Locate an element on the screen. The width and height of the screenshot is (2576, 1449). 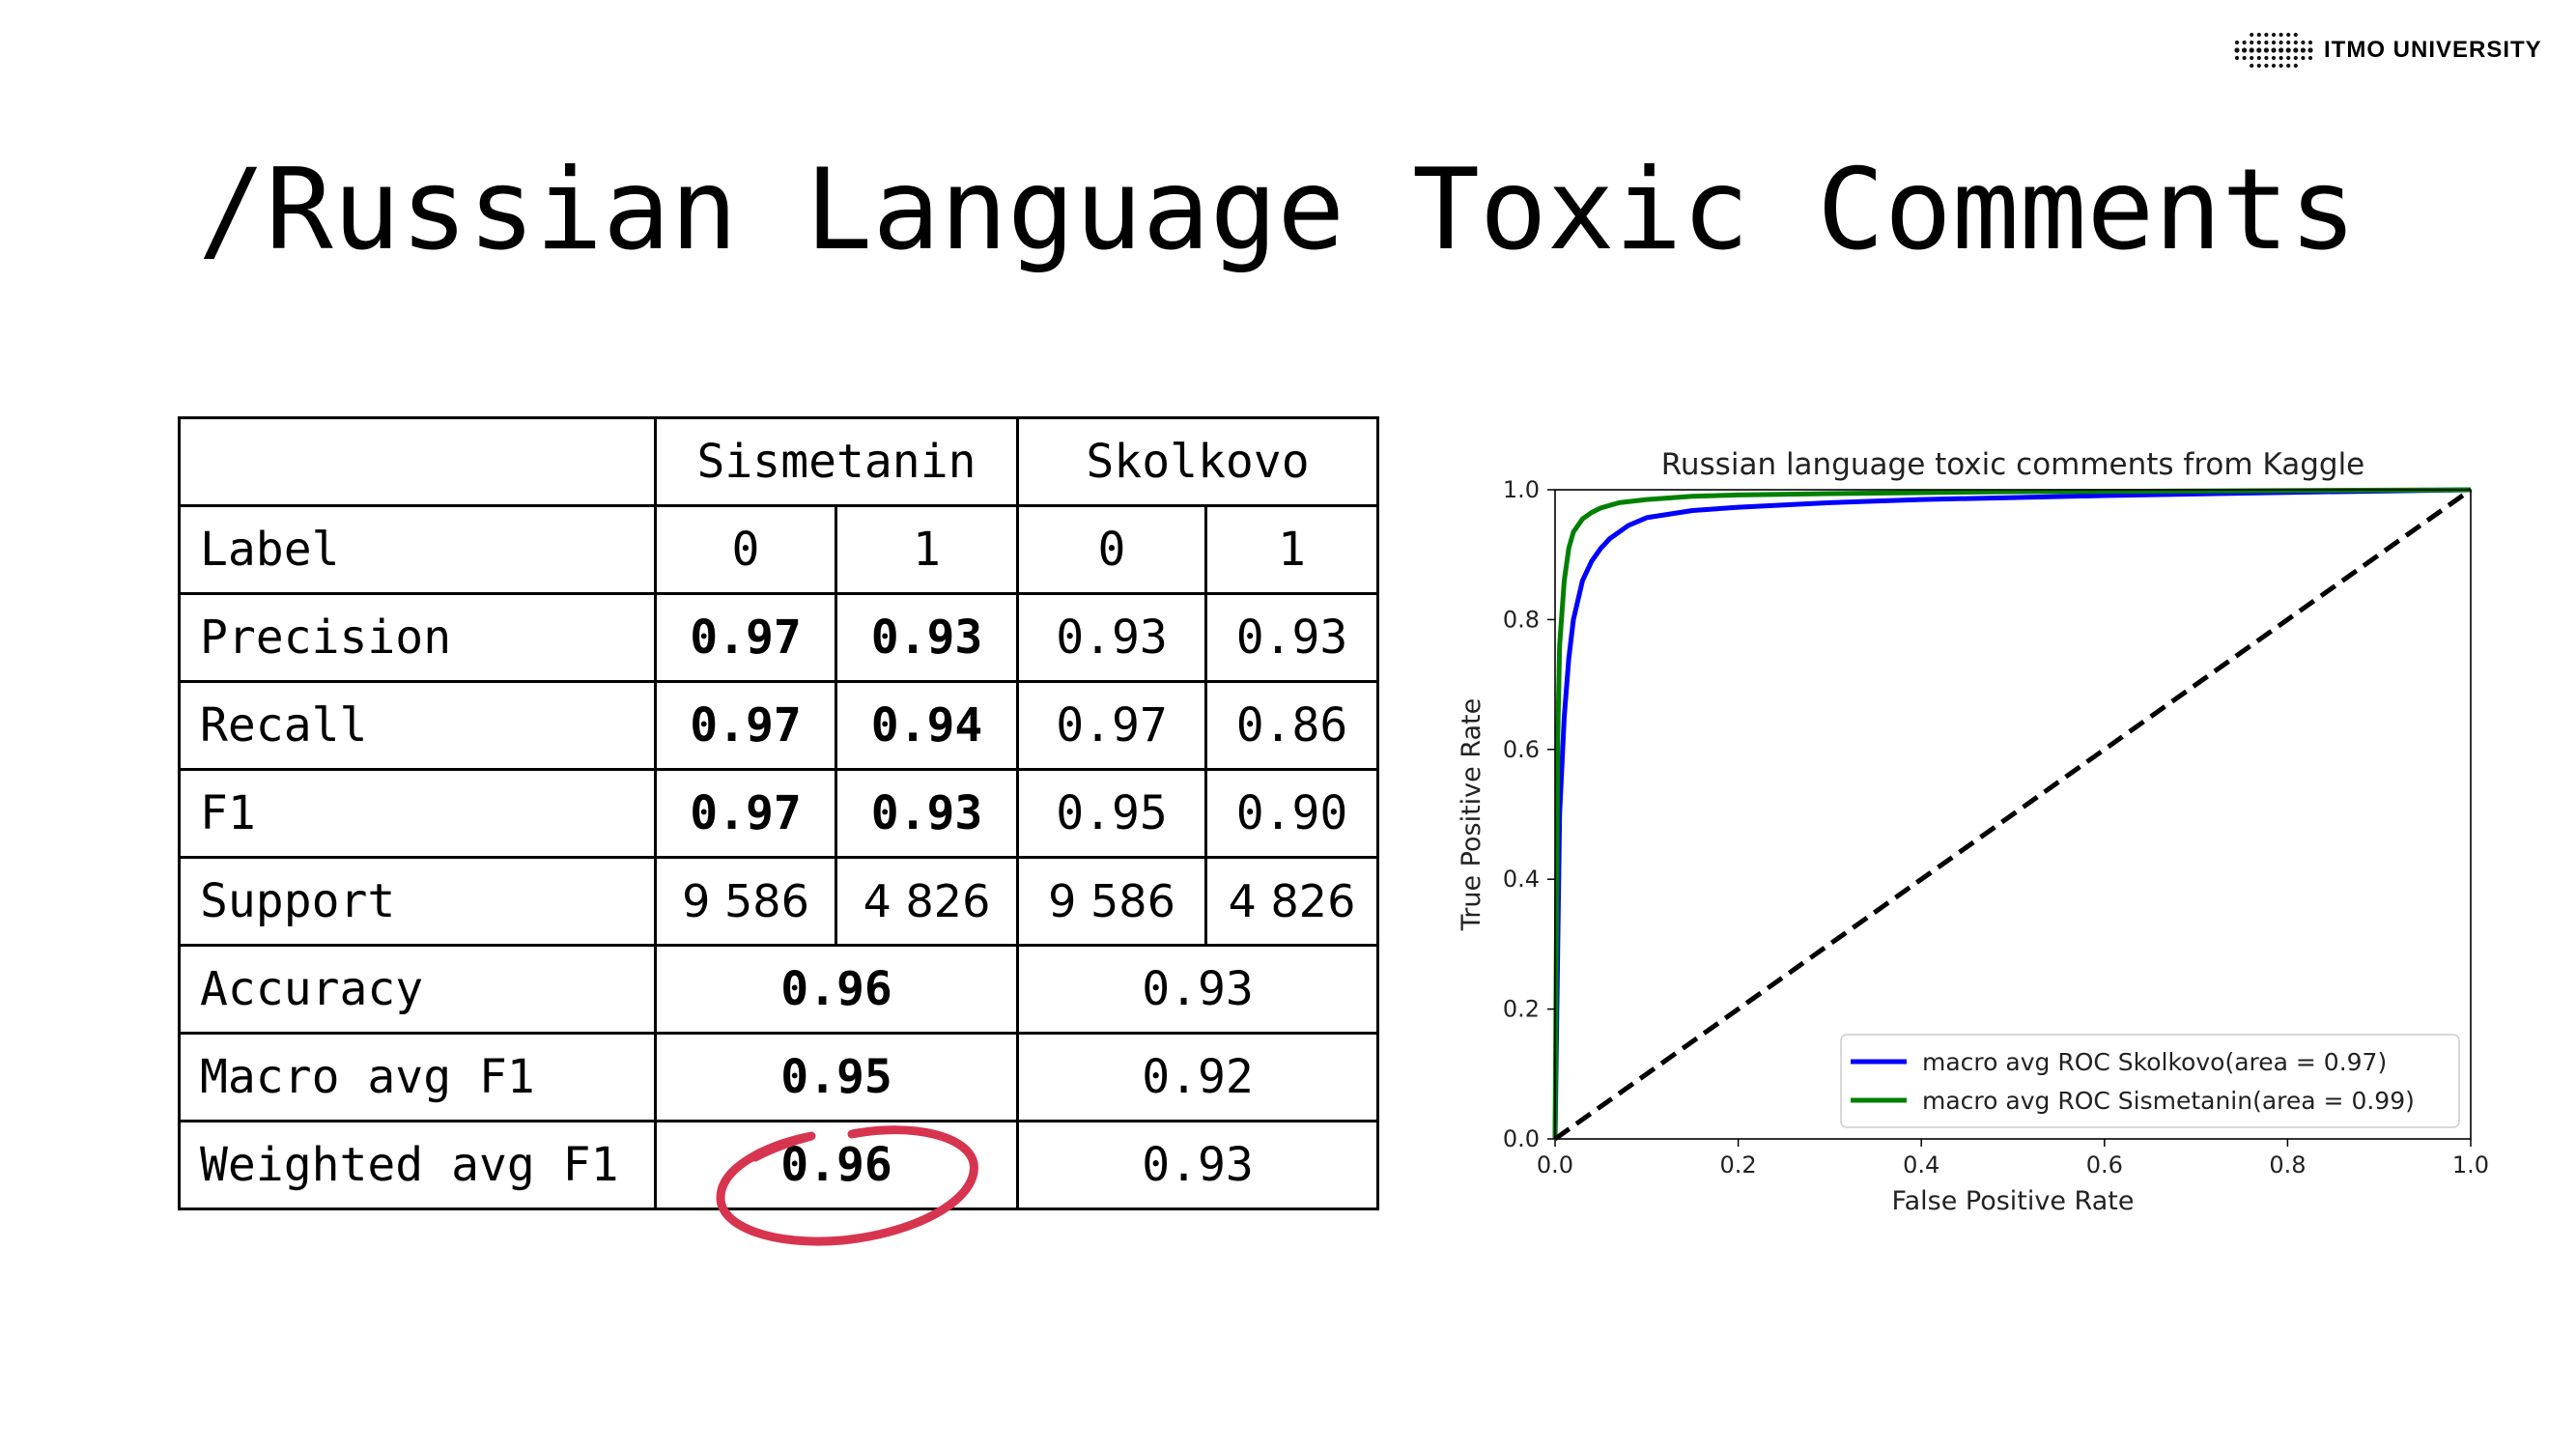
metric-cell: 0.94 is located at coordinates (927, 725).